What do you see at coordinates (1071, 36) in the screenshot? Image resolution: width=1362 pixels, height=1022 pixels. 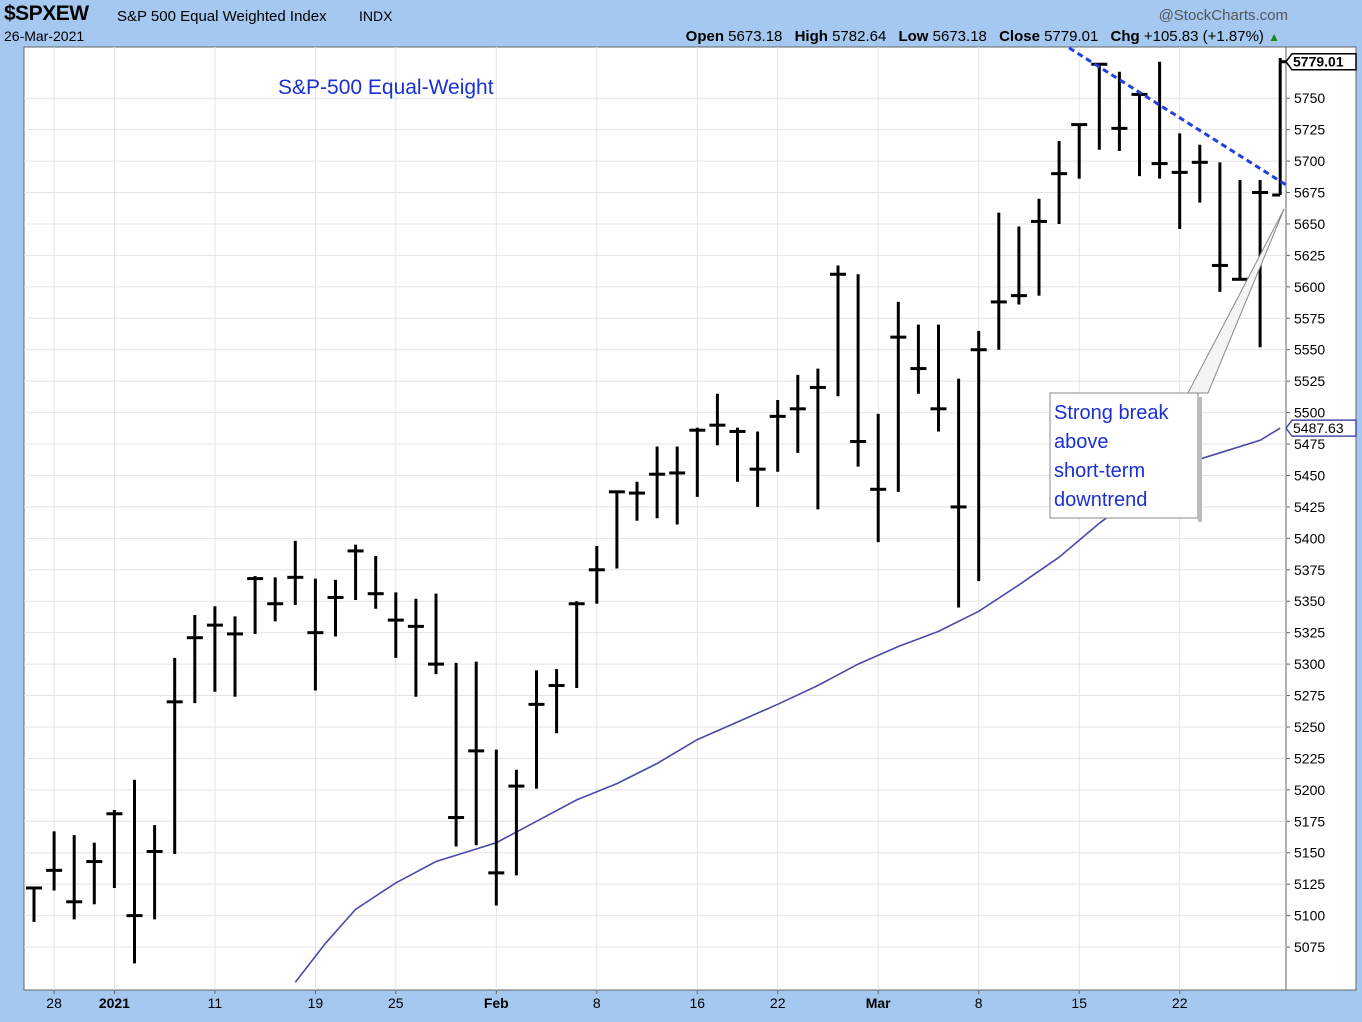 I see `close-value: 5779.01` at bounding box center [1071, 36].